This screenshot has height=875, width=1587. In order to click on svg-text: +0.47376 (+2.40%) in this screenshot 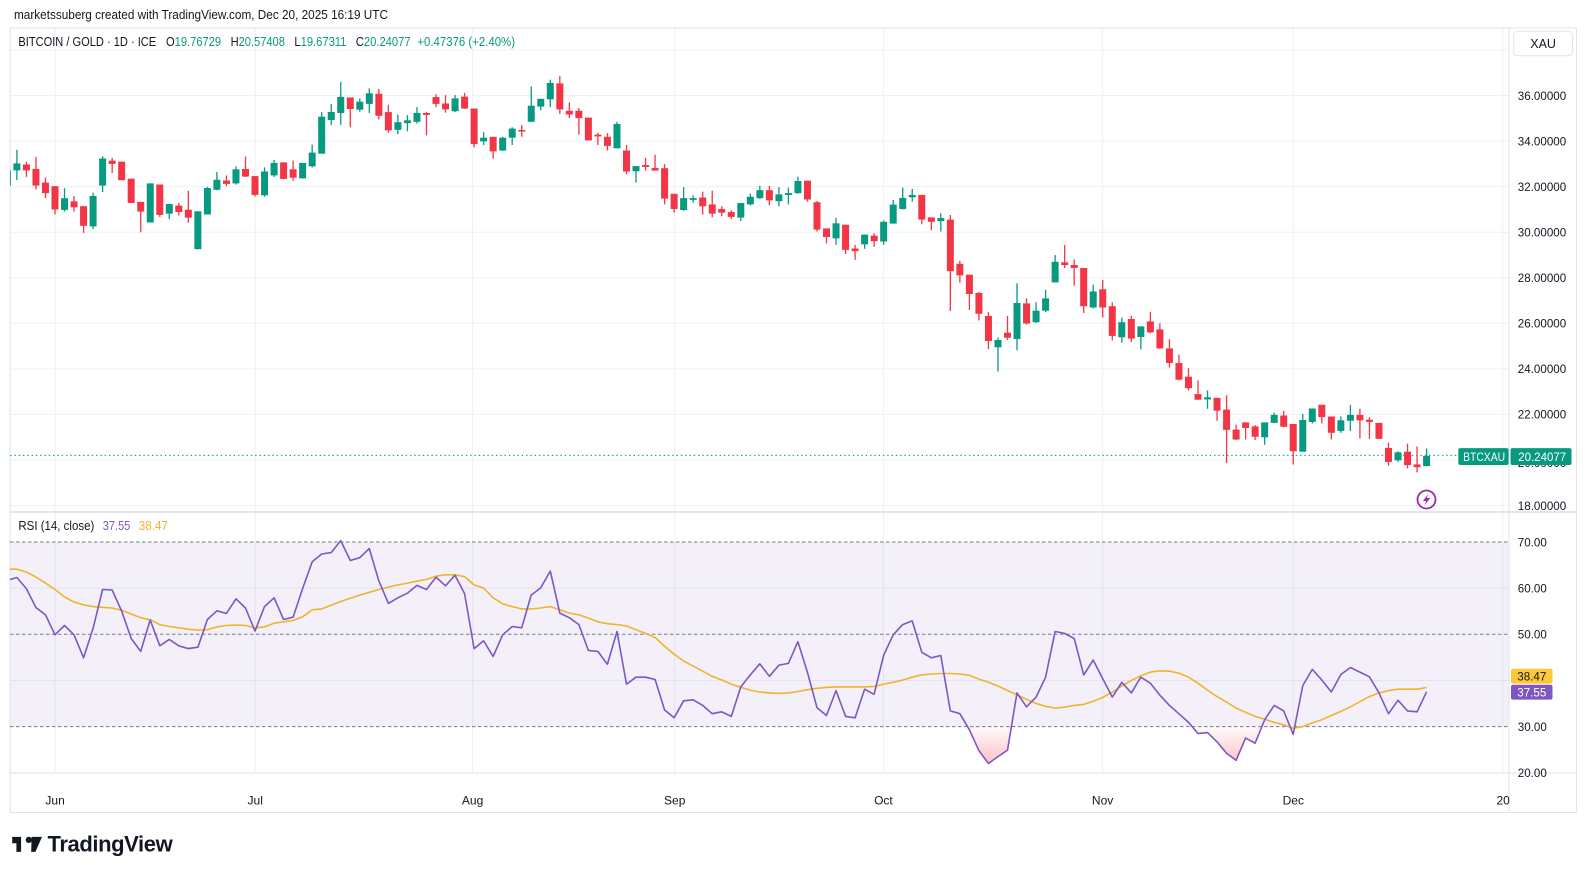, I will do `click(466, 42)`.